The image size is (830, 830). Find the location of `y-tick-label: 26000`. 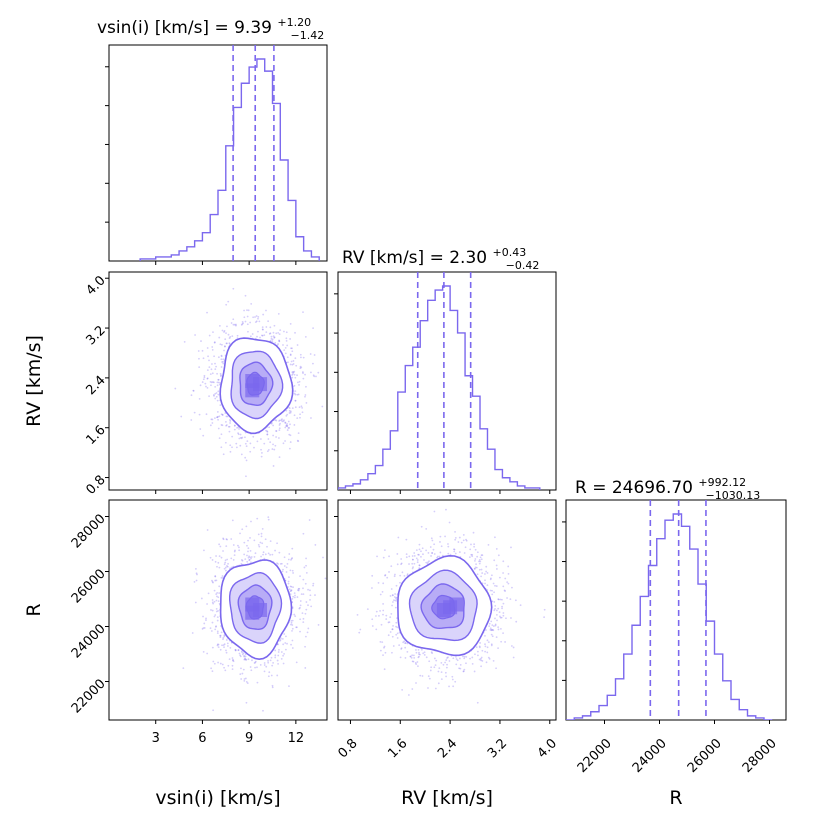

y-tick-label: 26000 is located at coordinates (89, 587).